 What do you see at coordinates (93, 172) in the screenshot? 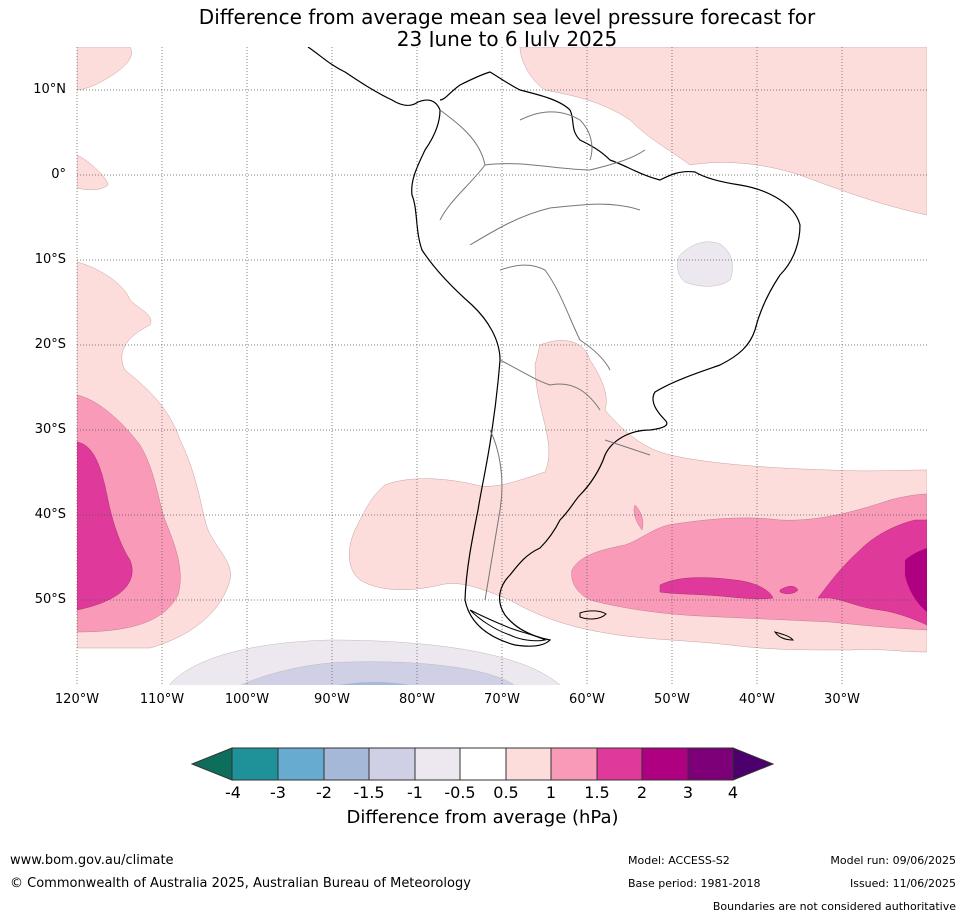
I see `contour-positive-w-equator` at bounding box center [93, 172].